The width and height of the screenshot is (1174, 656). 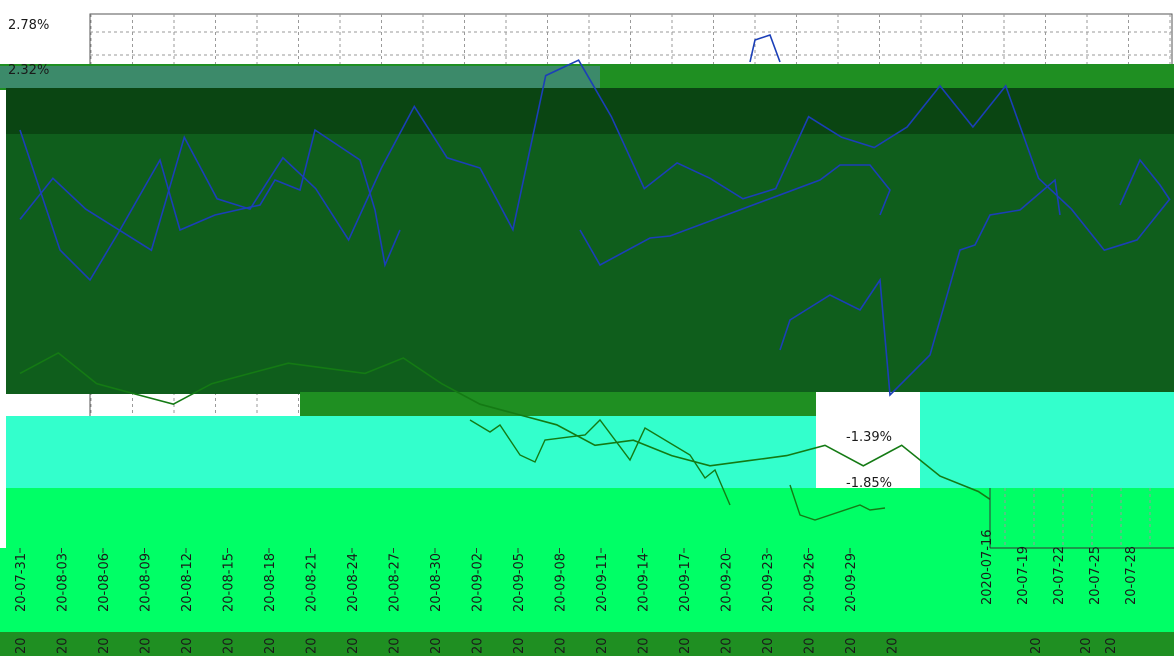 What do you see at coordinates (765, 48) in the screenshot?
I see `series-line-peak` at bounding box center [765, 48].